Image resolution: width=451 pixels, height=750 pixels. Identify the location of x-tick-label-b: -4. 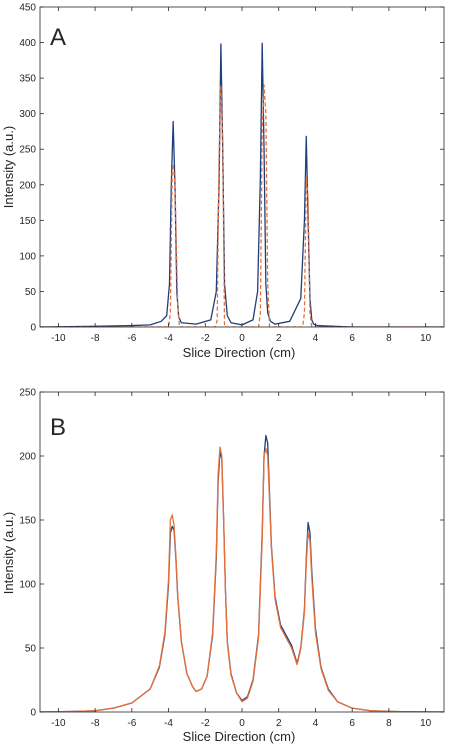
(168, 723).